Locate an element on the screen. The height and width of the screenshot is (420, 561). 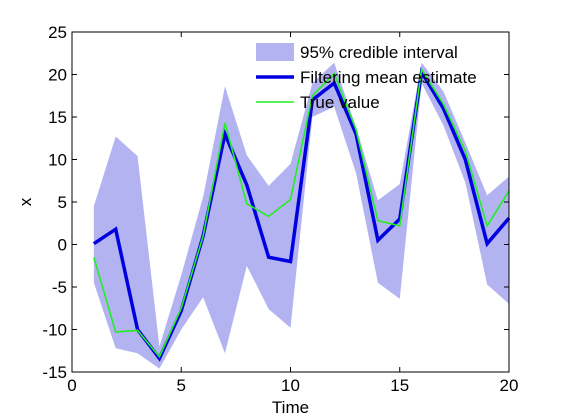
y-tick-label: 0 is located at coordinates (62, 245).